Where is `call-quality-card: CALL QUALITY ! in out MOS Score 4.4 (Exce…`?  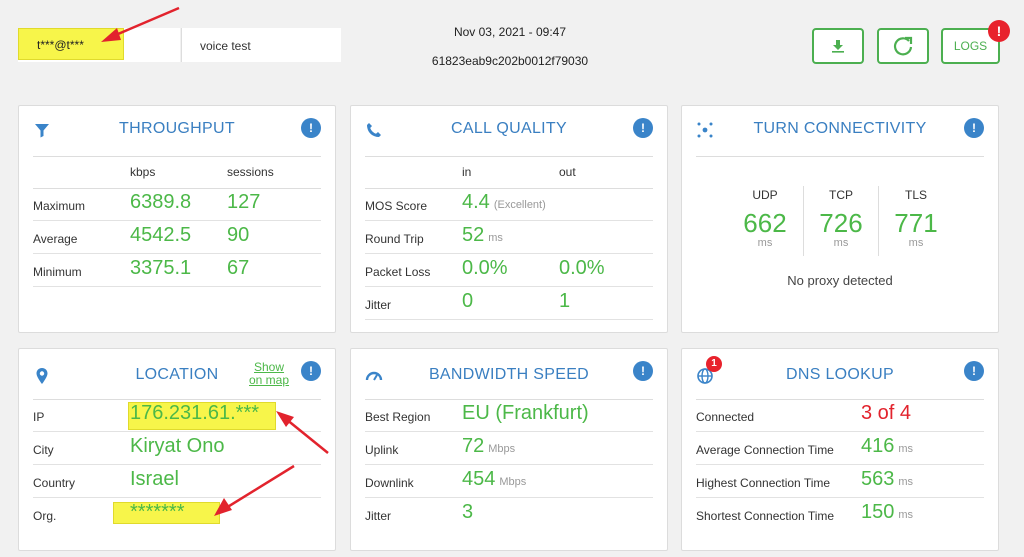
call-quality-card: CALL QUALITY ! in out MOS Score 4.4 (Exce… is located at coordinates (509, 219).